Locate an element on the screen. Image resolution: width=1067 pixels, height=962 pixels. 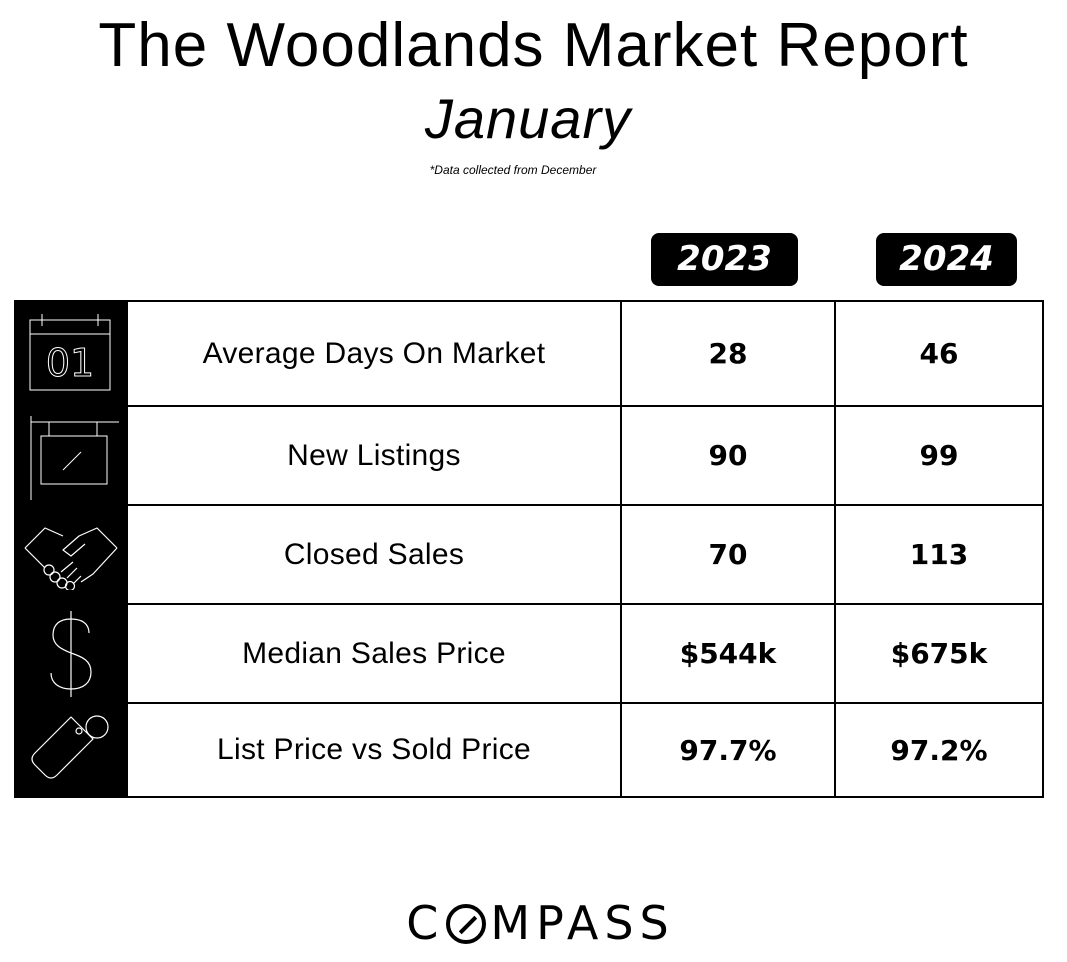
value-2023: 28 is located at coordinates (728, 353).